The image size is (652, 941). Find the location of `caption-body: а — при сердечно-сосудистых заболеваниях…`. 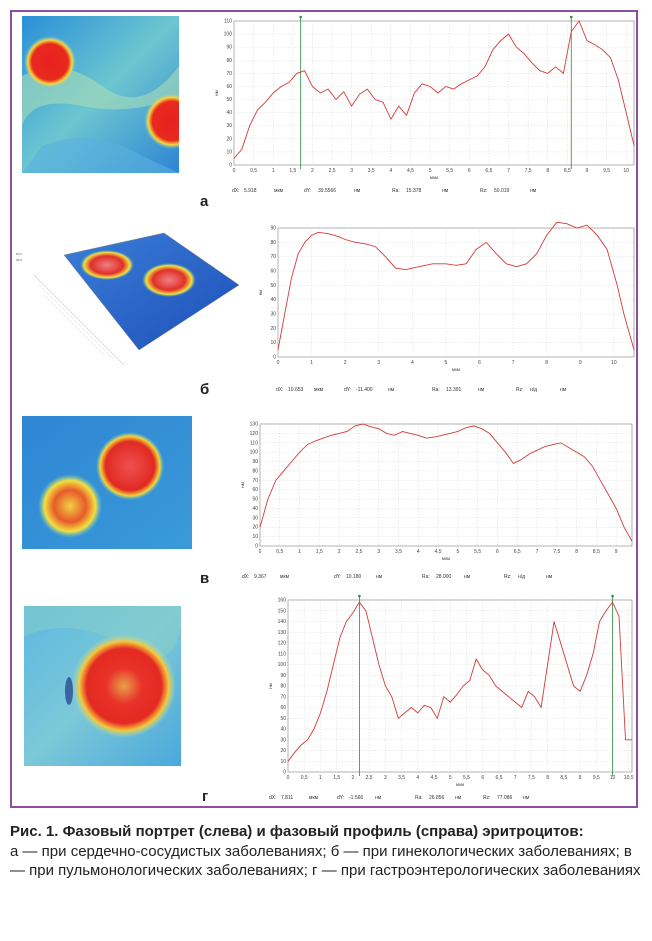

caption-body: а — при сердечно-сосудистых заболеваниях… is located at coordinates (325, 861).